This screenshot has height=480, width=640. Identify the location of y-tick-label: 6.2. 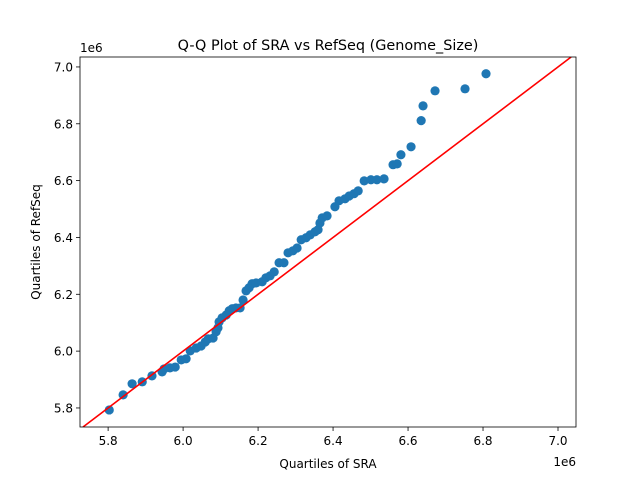
(63, 295).